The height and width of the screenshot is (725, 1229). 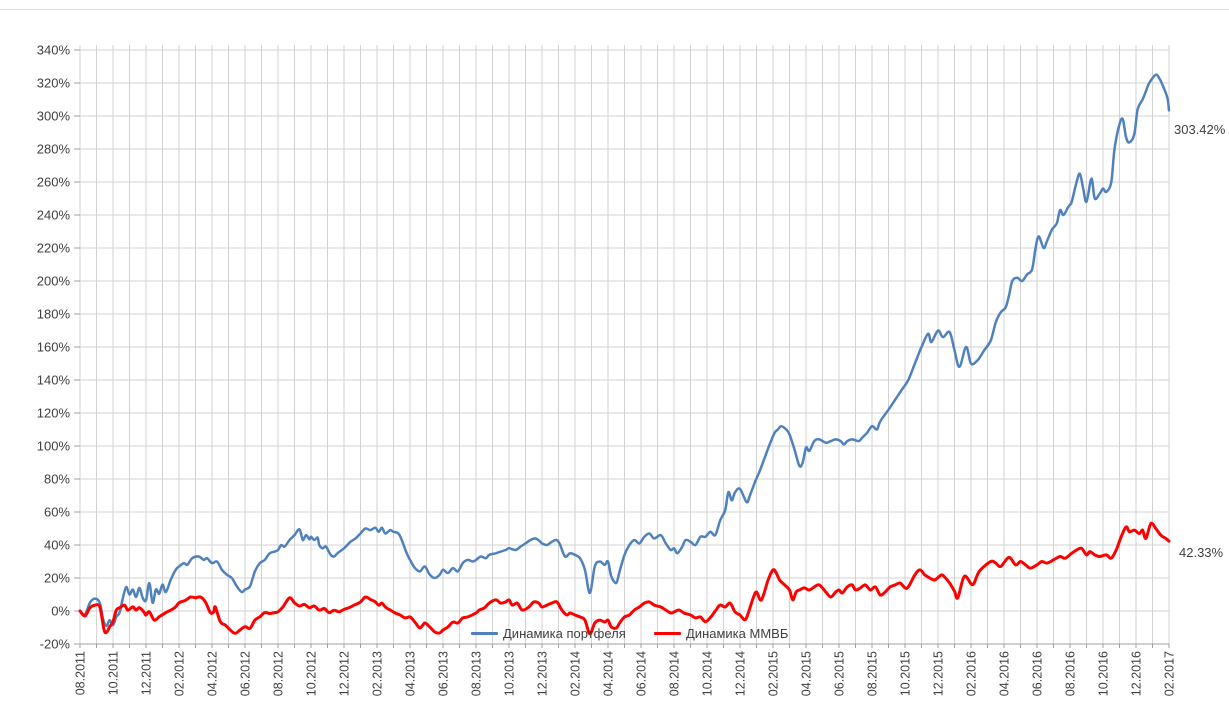 What do you see at coordinates (484, 633) in the screenshot?
I see `portfolio-line-swatch` at bounding box center [484, 633].